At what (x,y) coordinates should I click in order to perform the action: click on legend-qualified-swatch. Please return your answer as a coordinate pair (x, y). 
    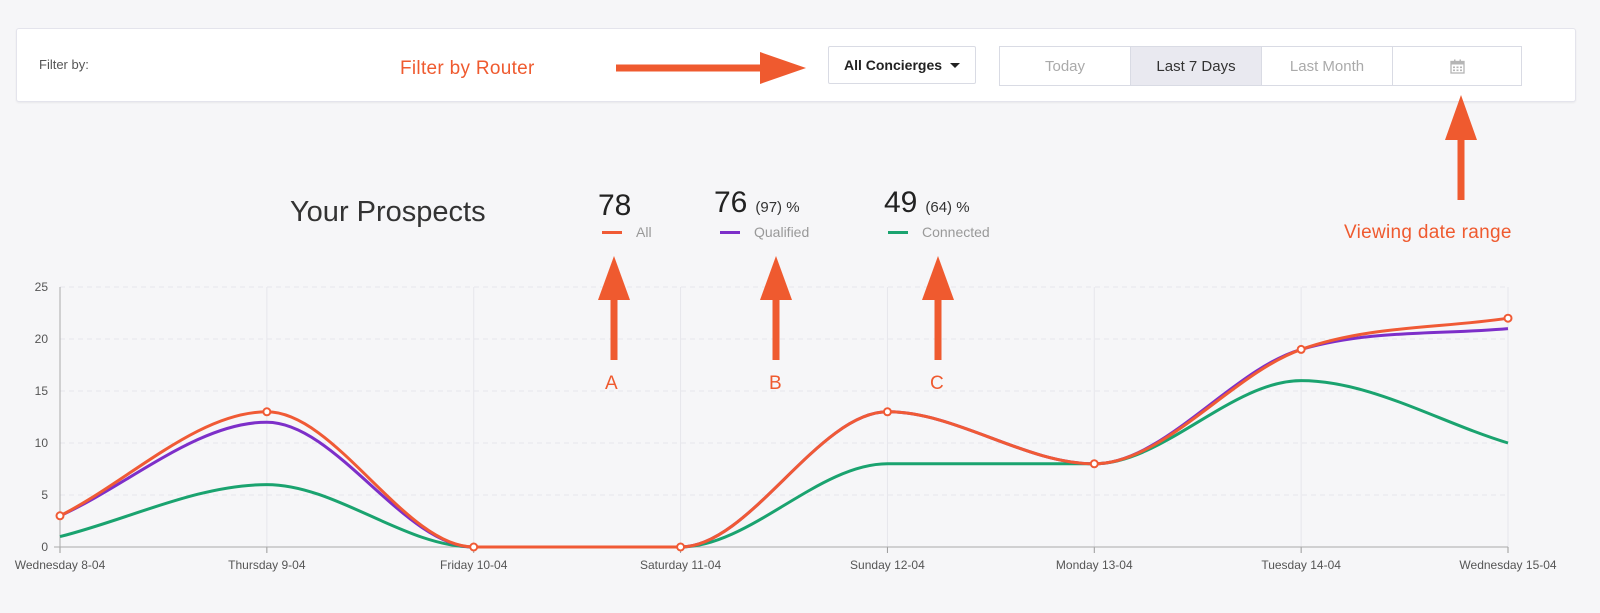
    Looking at the image, I should click on (730, 232).